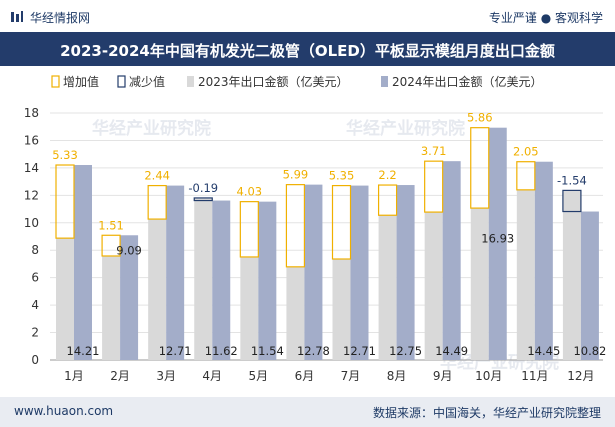 The image size is (615, 427). Describe the element at coordinates (157, 176) in the screenshot. I see `change-label: 2.44` at that location.